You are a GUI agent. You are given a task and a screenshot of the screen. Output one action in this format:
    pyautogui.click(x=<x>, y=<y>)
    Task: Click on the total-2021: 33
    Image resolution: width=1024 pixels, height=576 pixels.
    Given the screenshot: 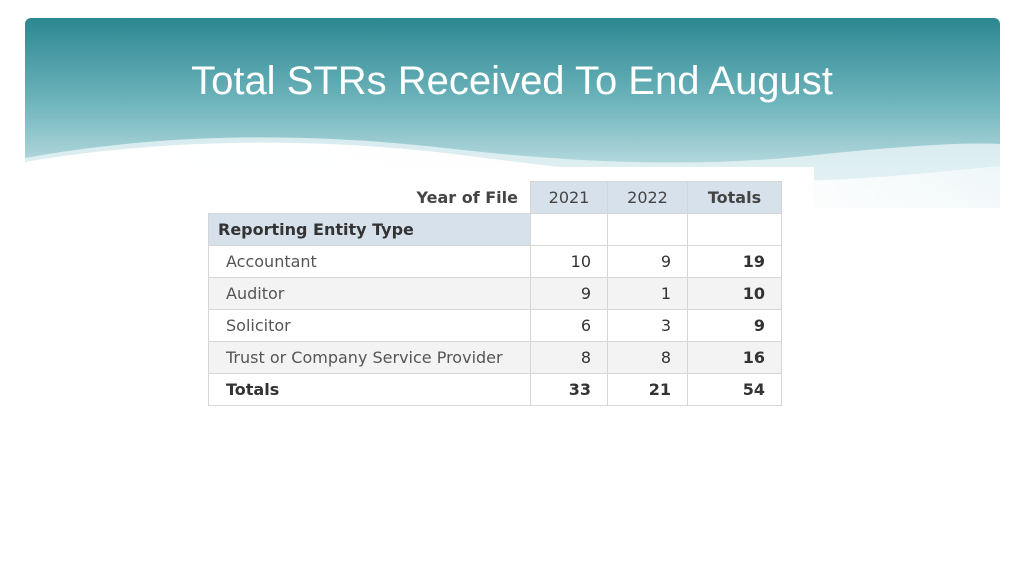 What is the action you would take?
    pyautogui.click(x=569, y=389)
    